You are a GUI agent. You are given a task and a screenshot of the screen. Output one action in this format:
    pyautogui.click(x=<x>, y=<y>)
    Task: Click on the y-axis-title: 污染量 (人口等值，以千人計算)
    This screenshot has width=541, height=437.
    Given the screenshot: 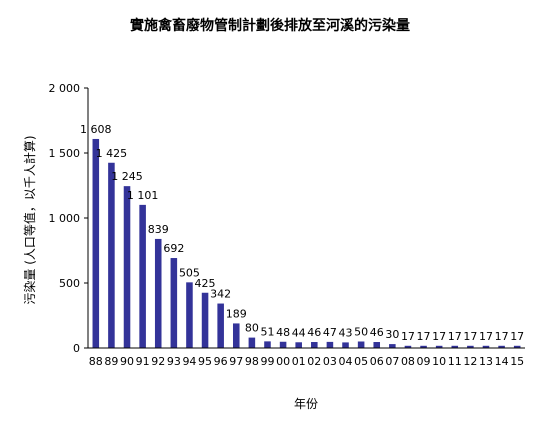 What is the action you would take?
    pyautogui.click(x=29, y=219)
    